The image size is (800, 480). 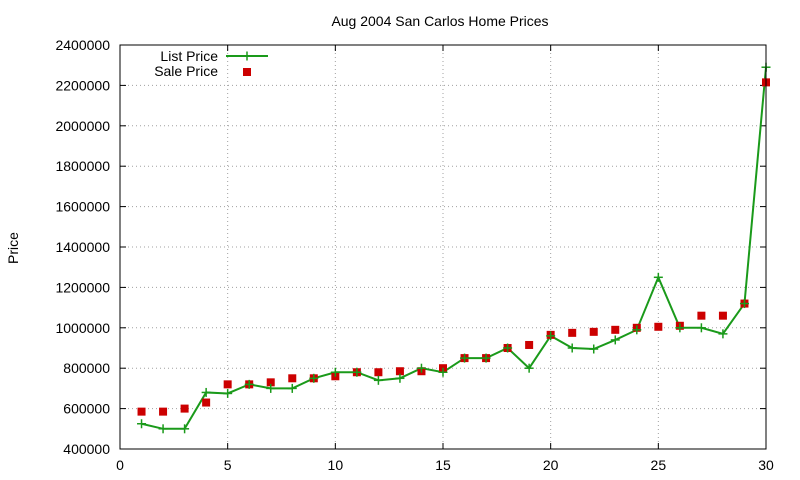 What do you see at coordinates (766, 465) in the screenshot?
I see `x-tick-label: 30` at bounding box center [766, 465].